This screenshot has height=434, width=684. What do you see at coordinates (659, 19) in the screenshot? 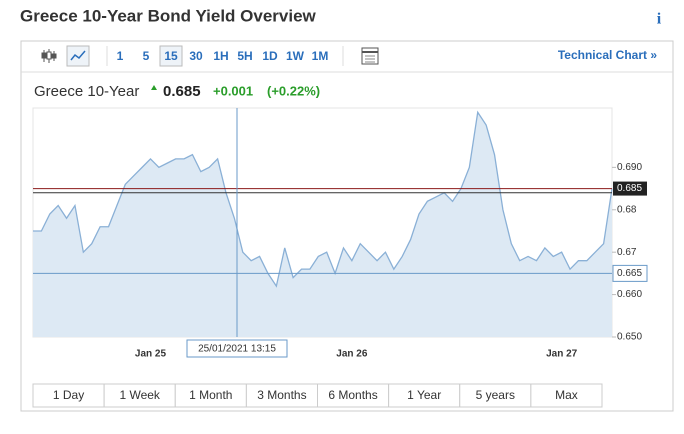
I see `info-icon: i` at bounding box center [659, 19].